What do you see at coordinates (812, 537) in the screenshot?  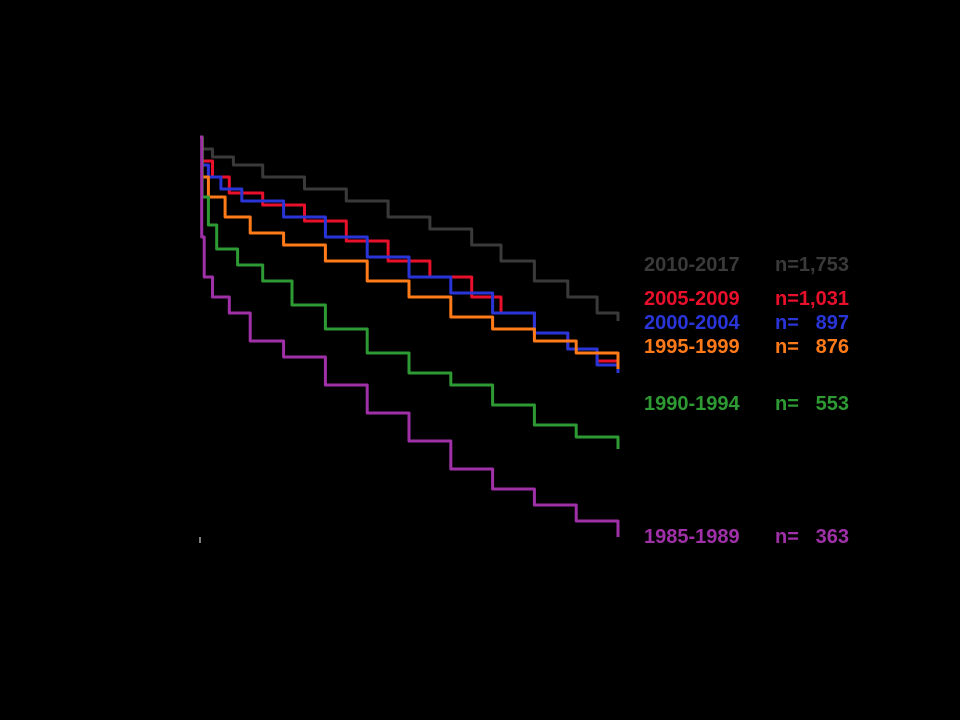 I see `legend-sample-size: n= 363` at bounding box center [812, 537].